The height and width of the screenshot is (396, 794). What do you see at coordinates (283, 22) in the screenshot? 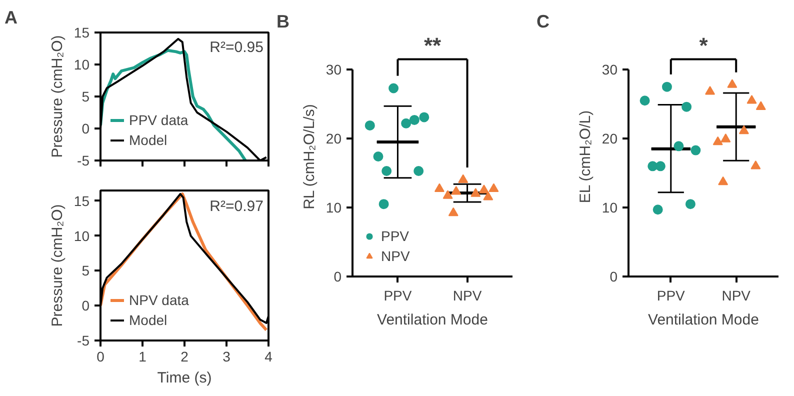
I see `chart-title: B` at bounding box center [283, 22].